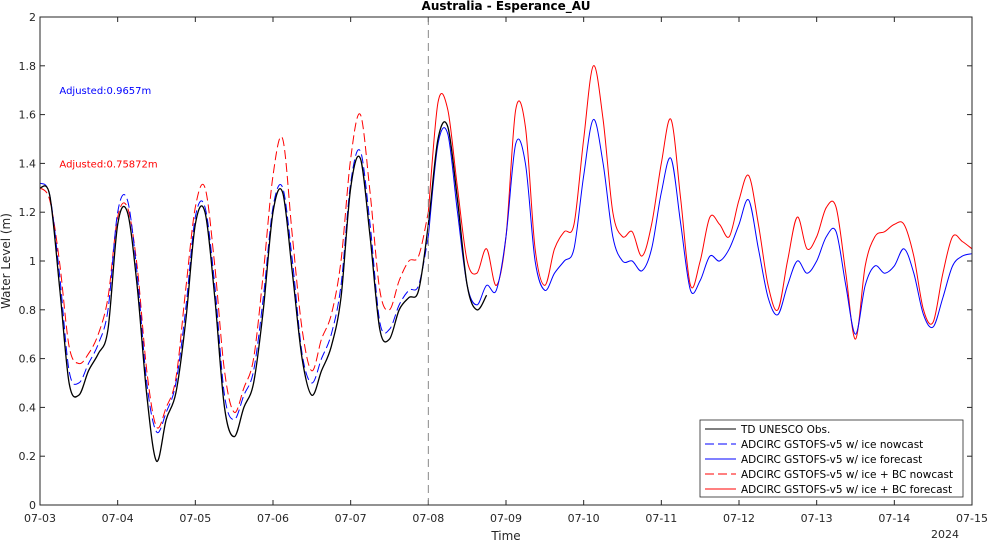 The image size is (989, 541). I want to click on legend-label: ADCIRC GSTOFS-v5 w/ ice nowcast, so click(832, 445).